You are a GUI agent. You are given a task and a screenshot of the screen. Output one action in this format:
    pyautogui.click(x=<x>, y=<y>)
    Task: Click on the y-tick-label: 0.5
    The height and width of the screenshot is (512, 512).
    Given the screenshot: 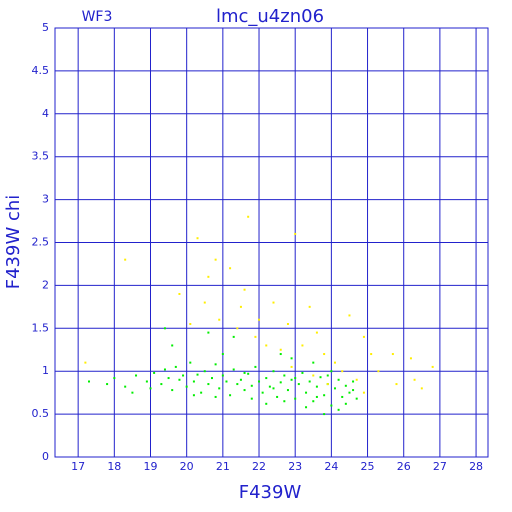 What is the action you would take?
    pyautogui.click(x=41, y=413)
    